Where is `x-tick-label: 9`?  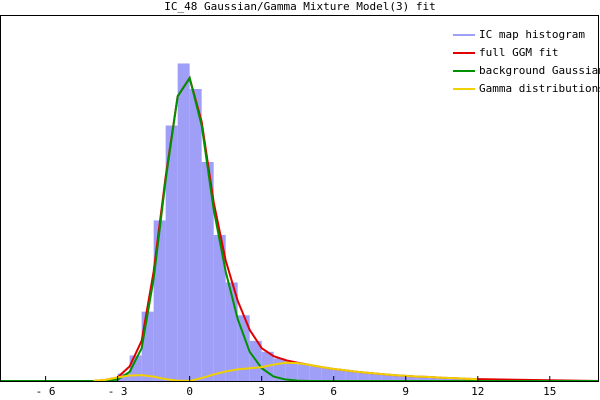
x-tick-label: 9 is located at coordinates (405, 391).